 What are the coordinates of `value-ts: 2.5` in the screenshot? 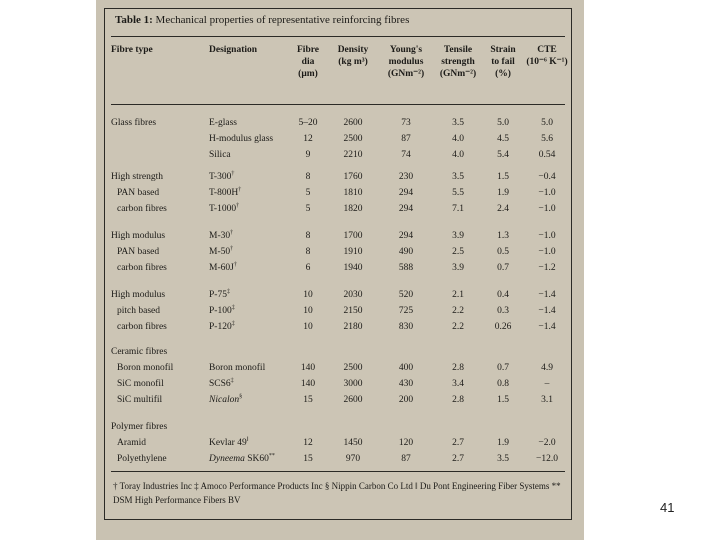 It's located at (458, 252).